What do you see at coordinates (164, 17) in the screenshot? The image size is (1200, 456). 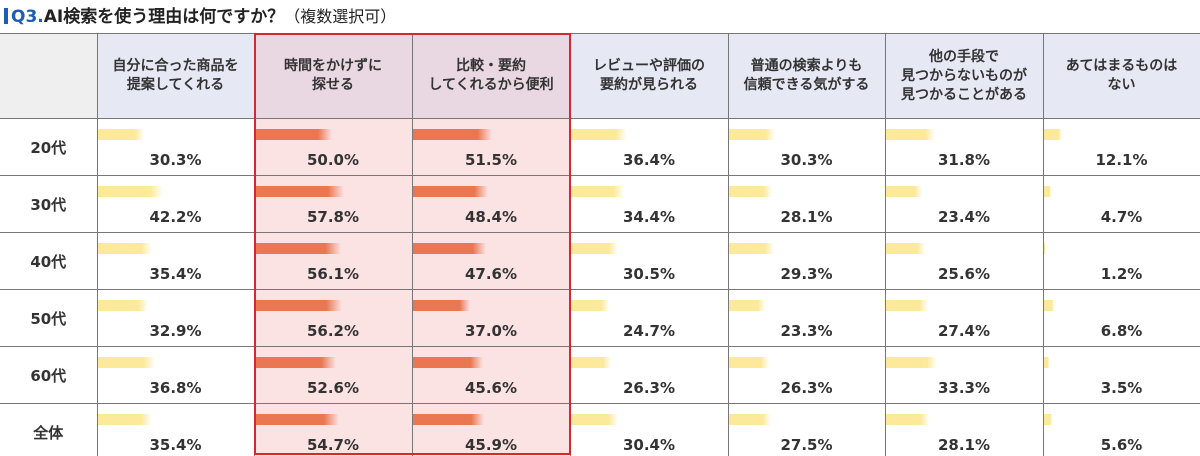 I see `question-text: AI検索を使う理由は何ですか？` at bounding box center [164, 17].